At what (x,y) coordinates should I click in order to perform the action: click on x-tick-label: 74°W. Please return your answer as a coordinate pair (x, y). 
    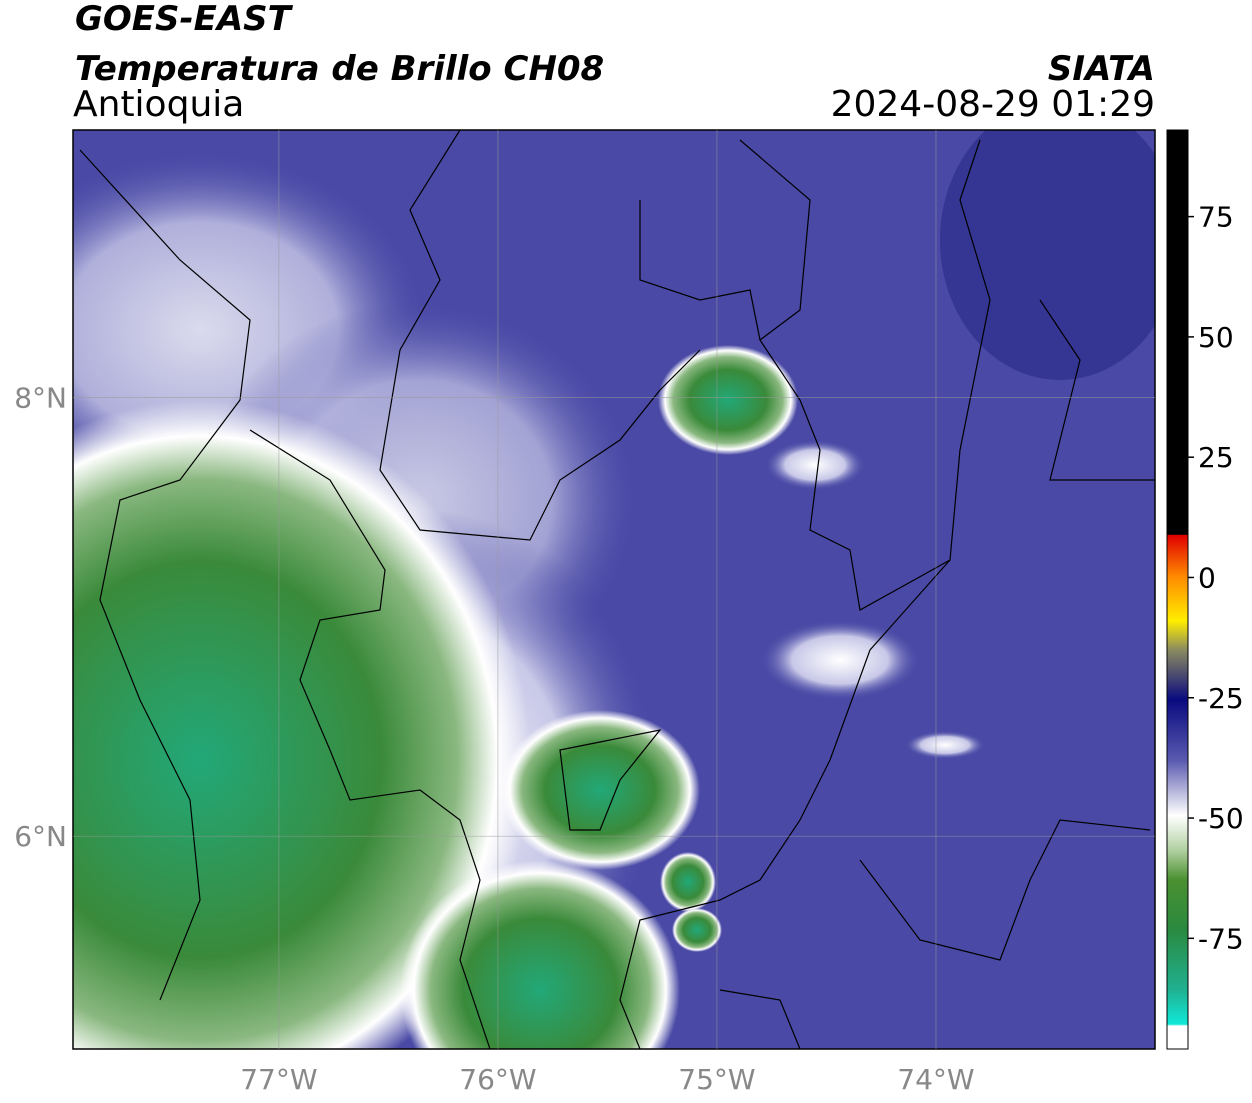
    Looking at the image, I should click on (935, 1079).